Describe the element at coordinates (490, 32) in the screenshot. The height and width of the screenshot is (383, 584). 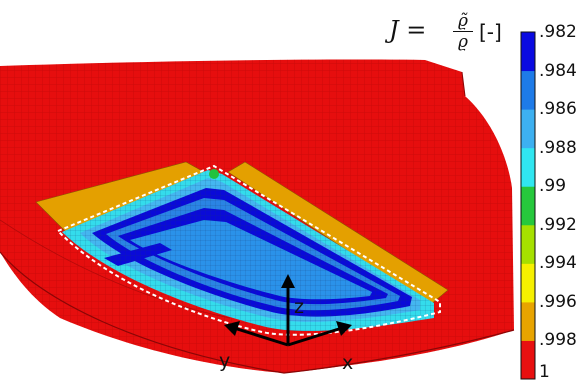
I see `formula-unit: [-]` at that location.